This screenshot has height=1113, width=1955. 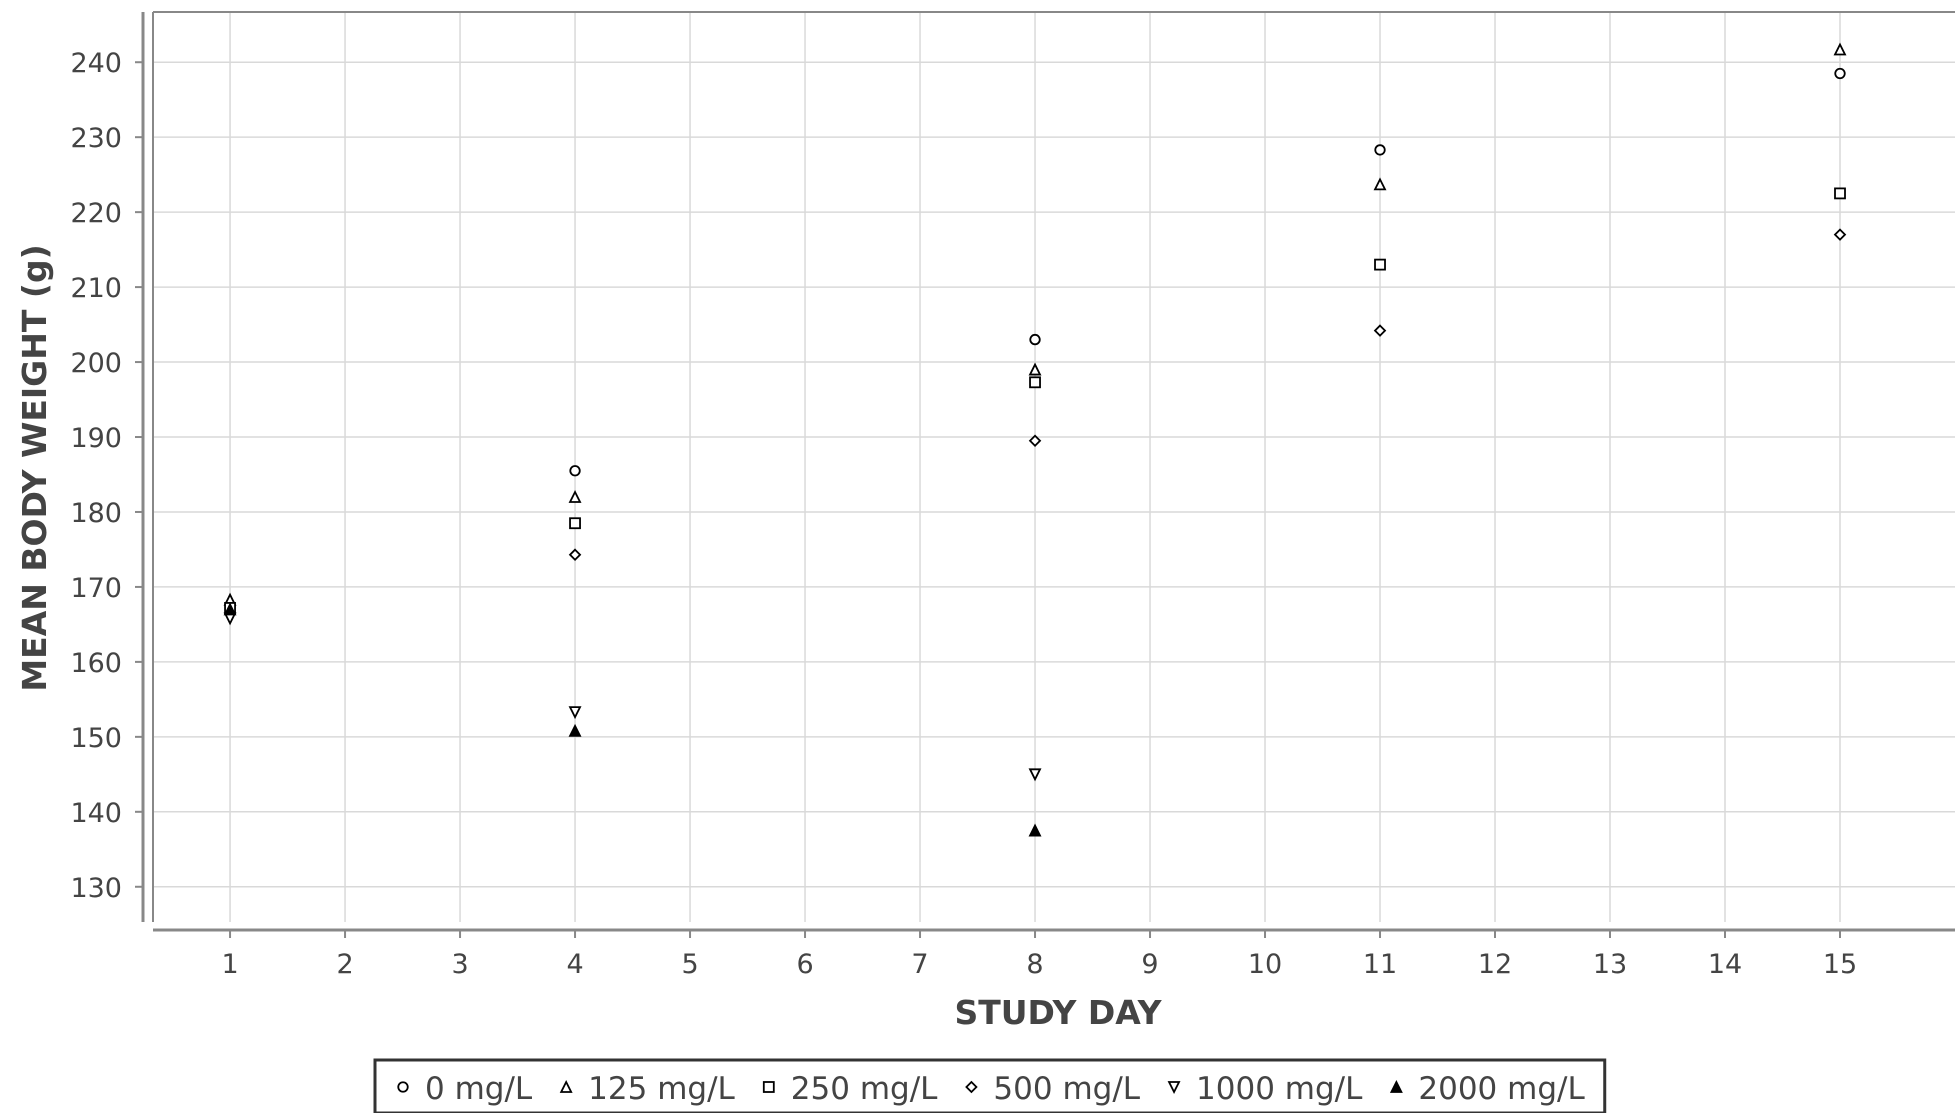 I want to click on x-axis-title: STUDY DAY, so click(x=1058, y=1012).